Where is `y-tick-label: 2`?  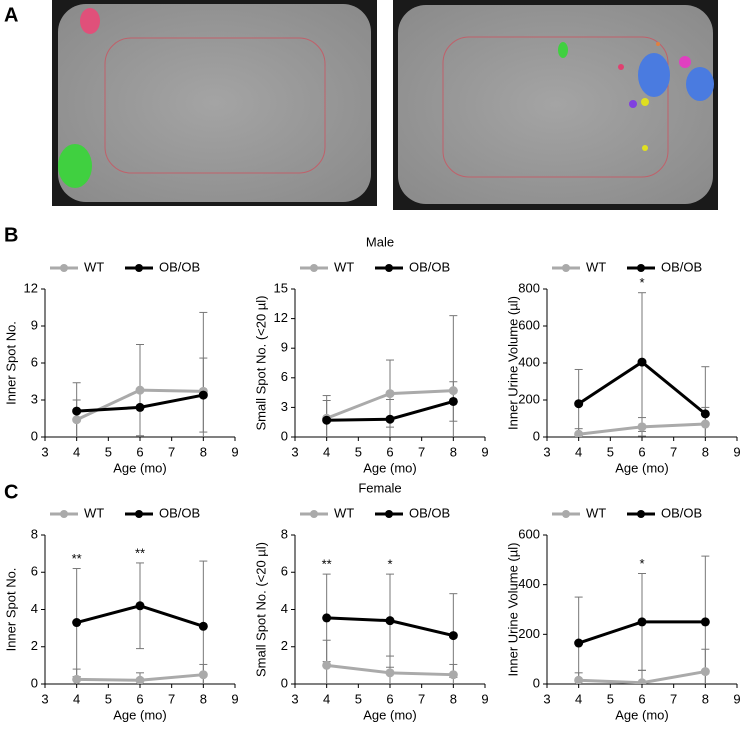
y-tick-label: 2 is located at coordinates (284, 645).